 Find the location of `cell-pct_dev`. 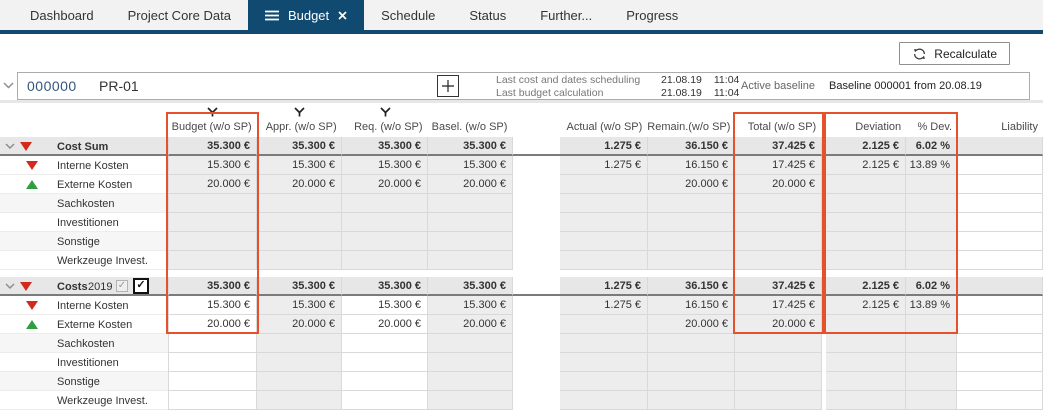

cell-pct_dev is located at coordinates (931, 260).